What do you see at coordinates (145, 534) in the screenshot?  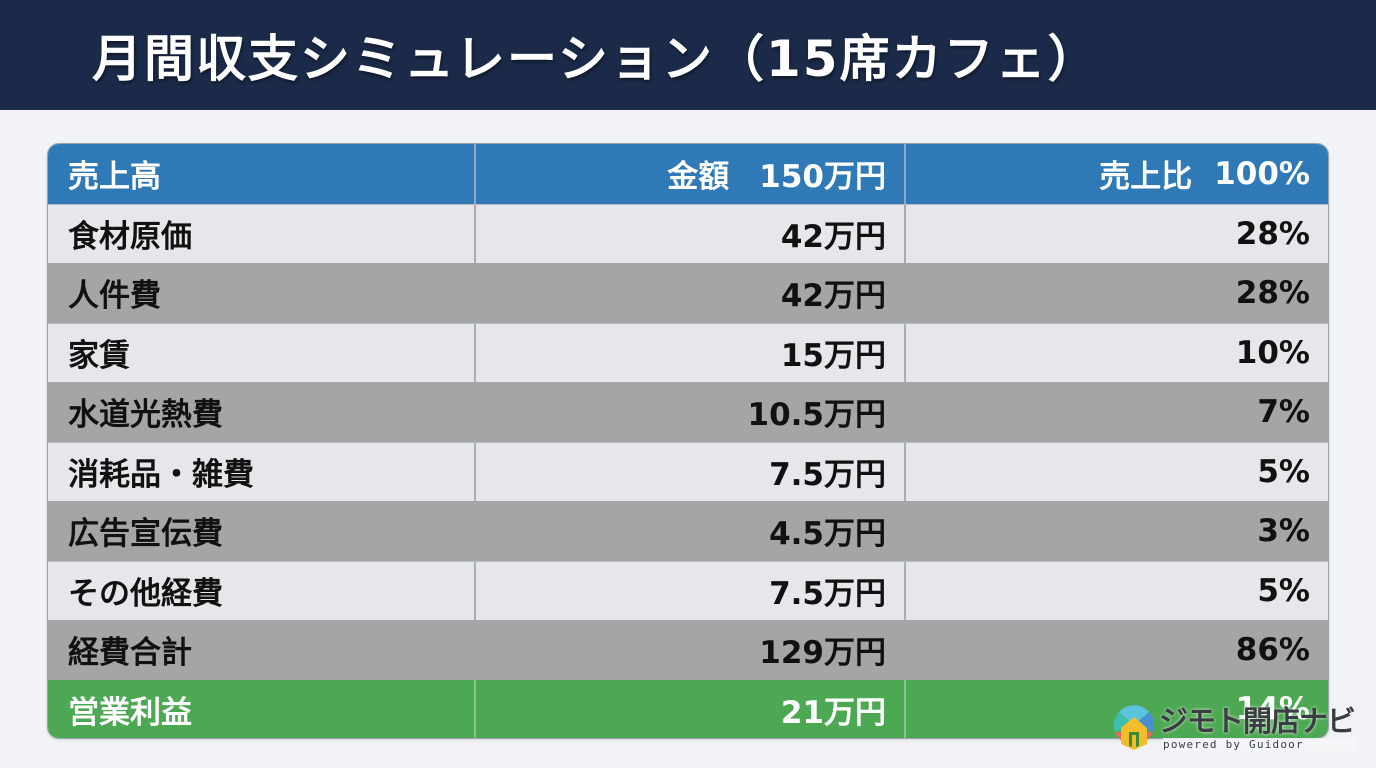 I see `row-label: 広告宣伝費` at bounding box center [145, 534].